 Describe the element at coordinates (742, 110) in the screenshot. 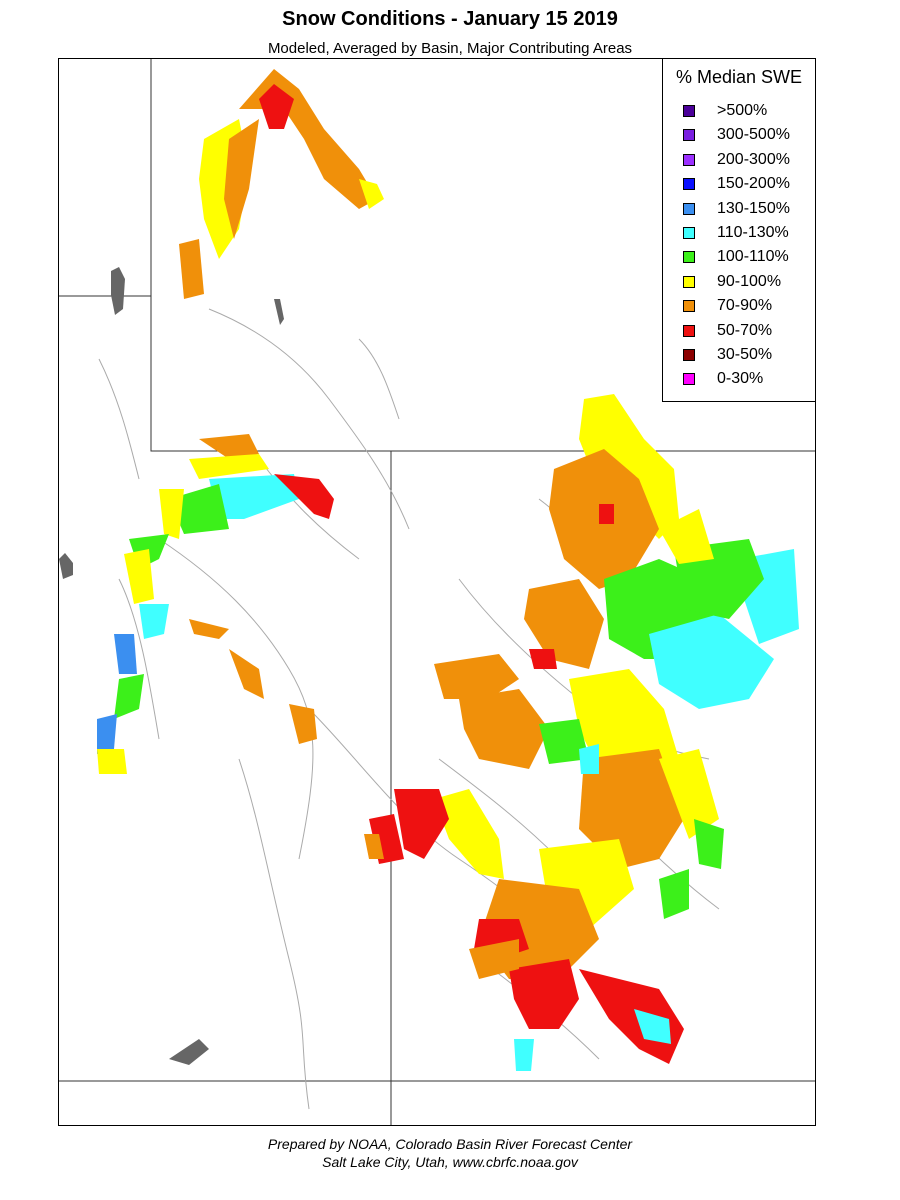

I see `legend-label: >500%` at that location.